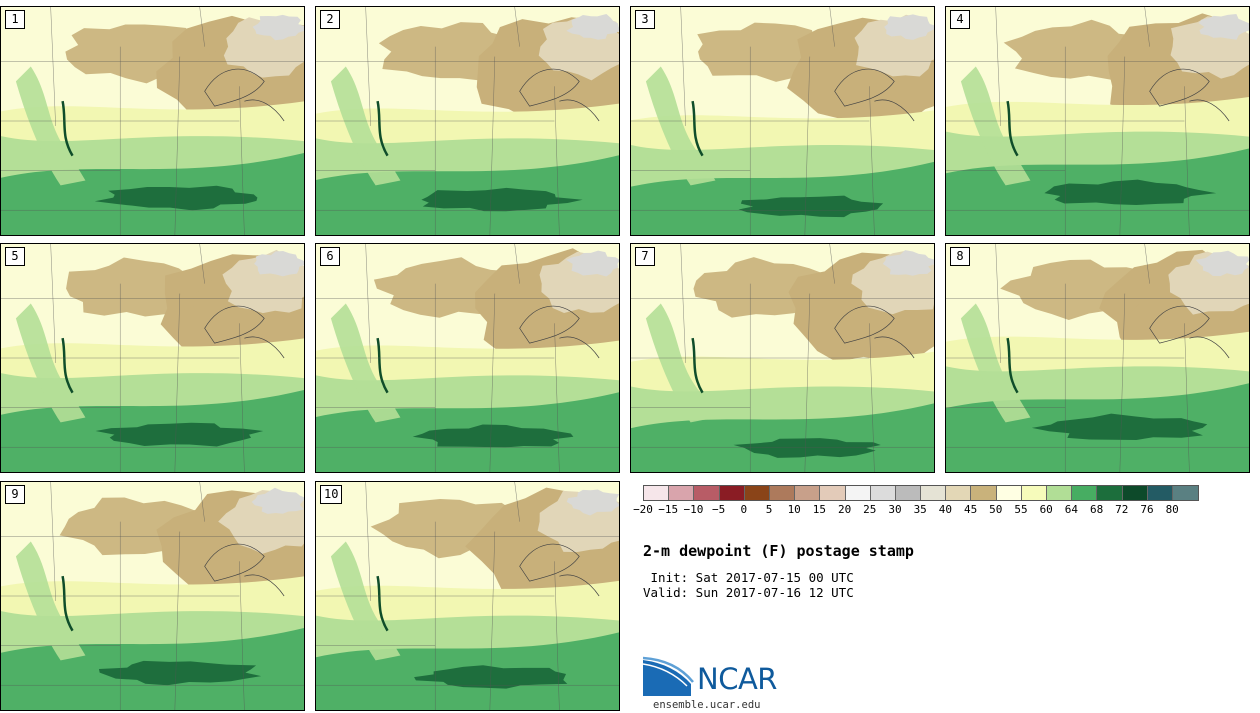  I want to click on map-panel: 9, so click(152, 596).